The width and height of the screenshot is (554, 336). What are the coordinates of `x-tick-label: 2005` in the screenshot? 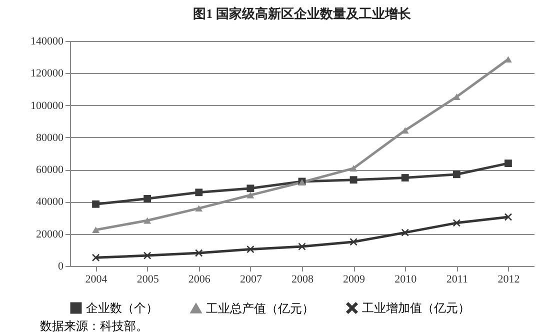 It's located at (148, 280).